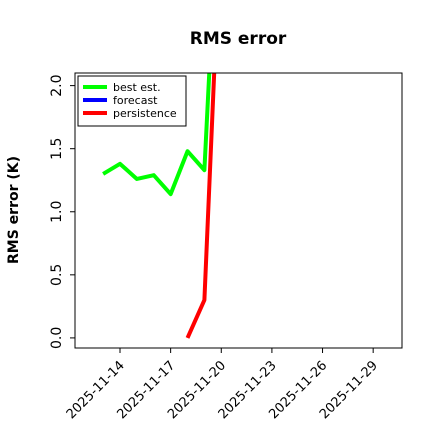 This screenshot has width=440, height=440. I want to click on y-tick-label: 2.0, so click(57, 85).